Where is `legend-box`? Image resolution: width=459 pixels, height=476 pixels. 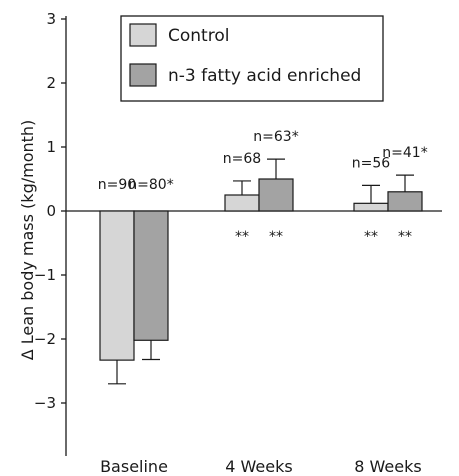 legend-box is located at coordinates (252, 58).